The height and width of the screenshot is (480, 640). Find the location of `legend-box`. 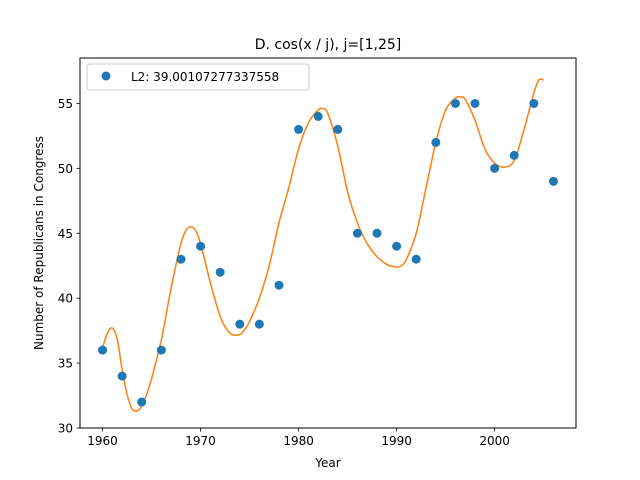

legend-box is located at coordinates (198, 77).